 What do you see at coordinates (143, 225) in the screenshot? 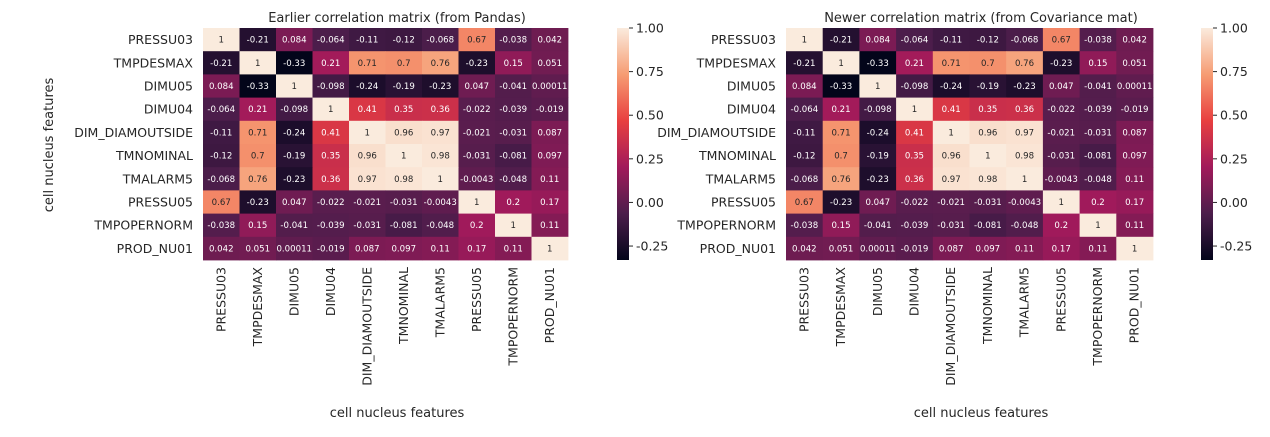
I see `left-y-tick-tmpopernorm: TMPOPERNORM` at bounding box center [143, 225].